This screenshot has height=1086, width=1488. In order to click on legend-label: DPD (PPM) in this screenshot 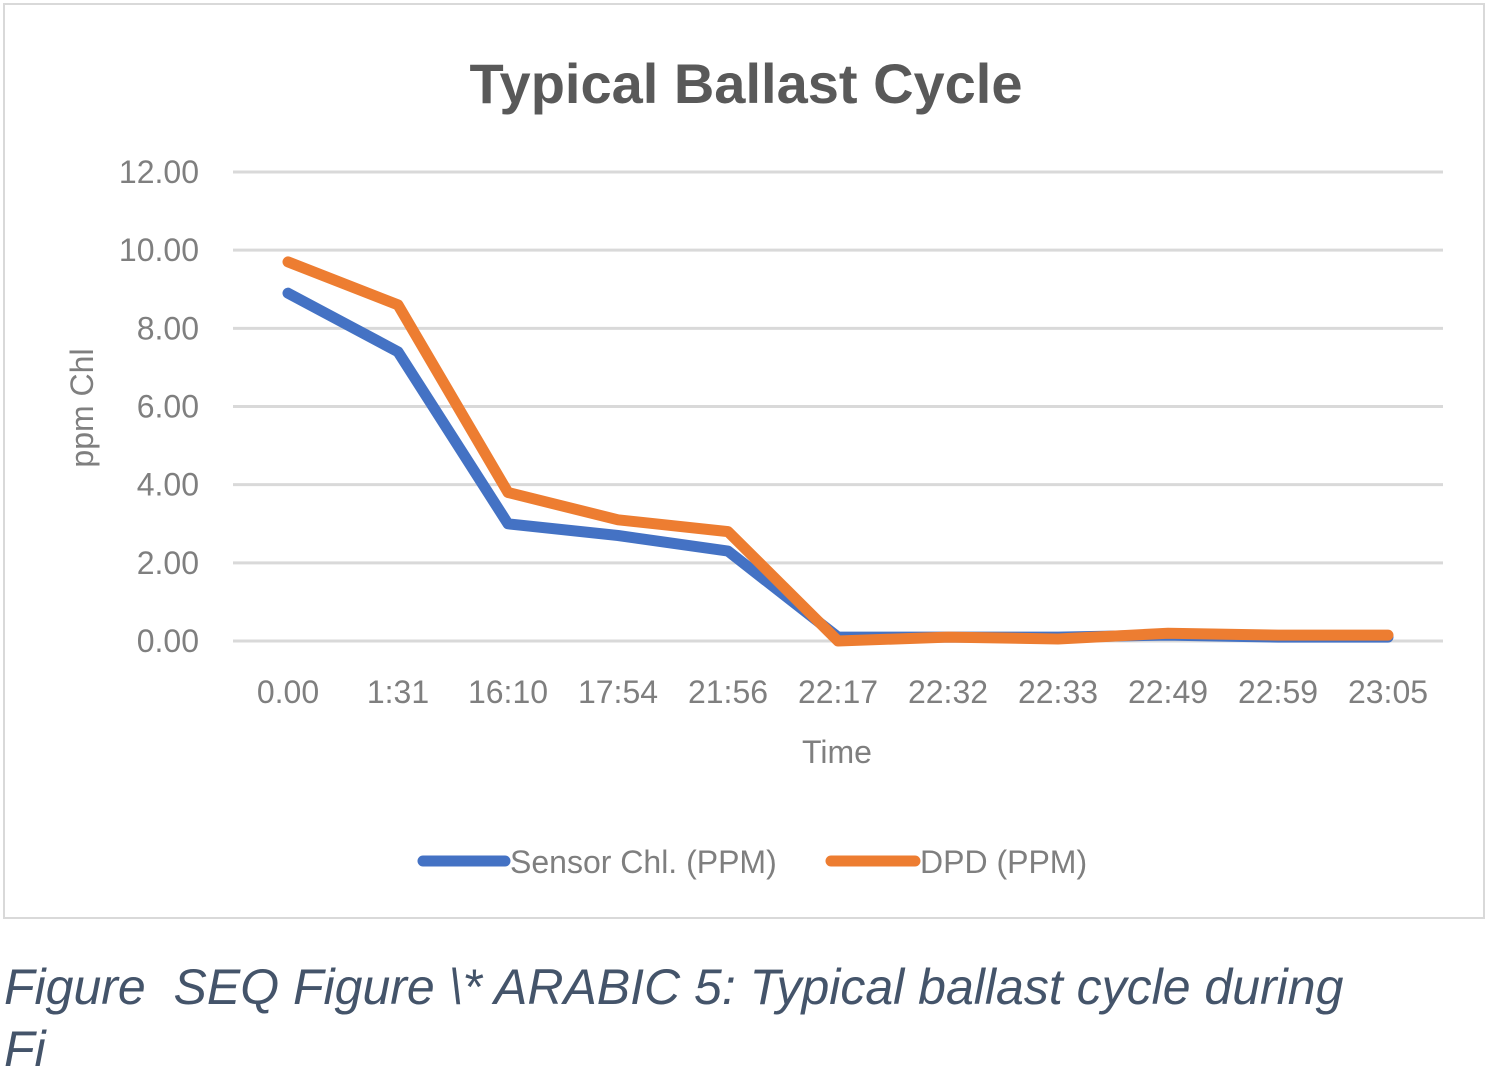, I will do `click(1003, 862)`.